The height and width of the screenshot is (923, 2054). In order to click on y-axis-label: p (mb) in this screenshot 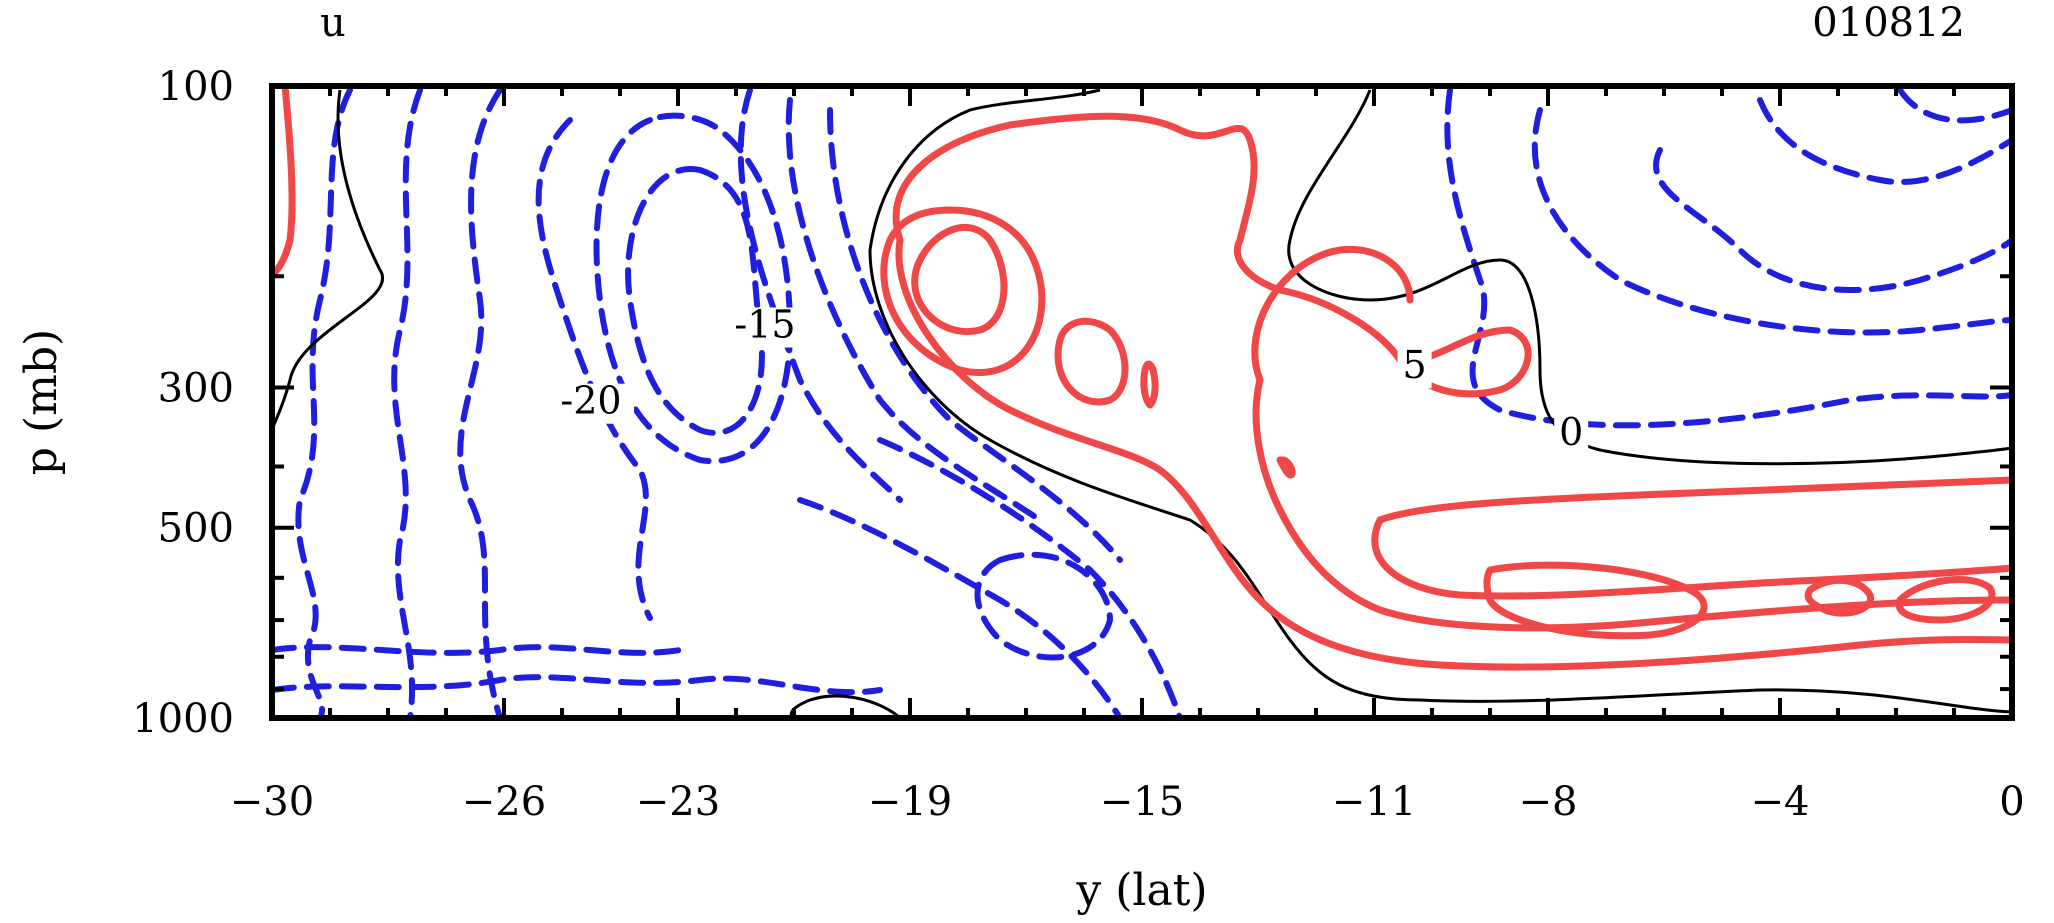, I will do `click(41, 402)`.